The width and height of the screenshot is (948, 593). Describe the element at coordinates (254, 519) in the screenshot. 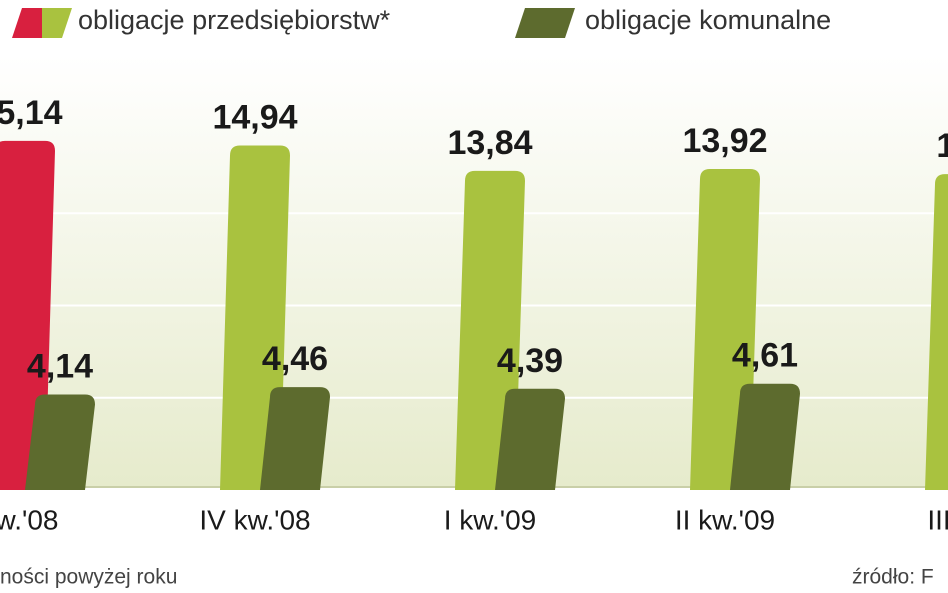

I see `x-tick-label: IV kw.'08` at that location.